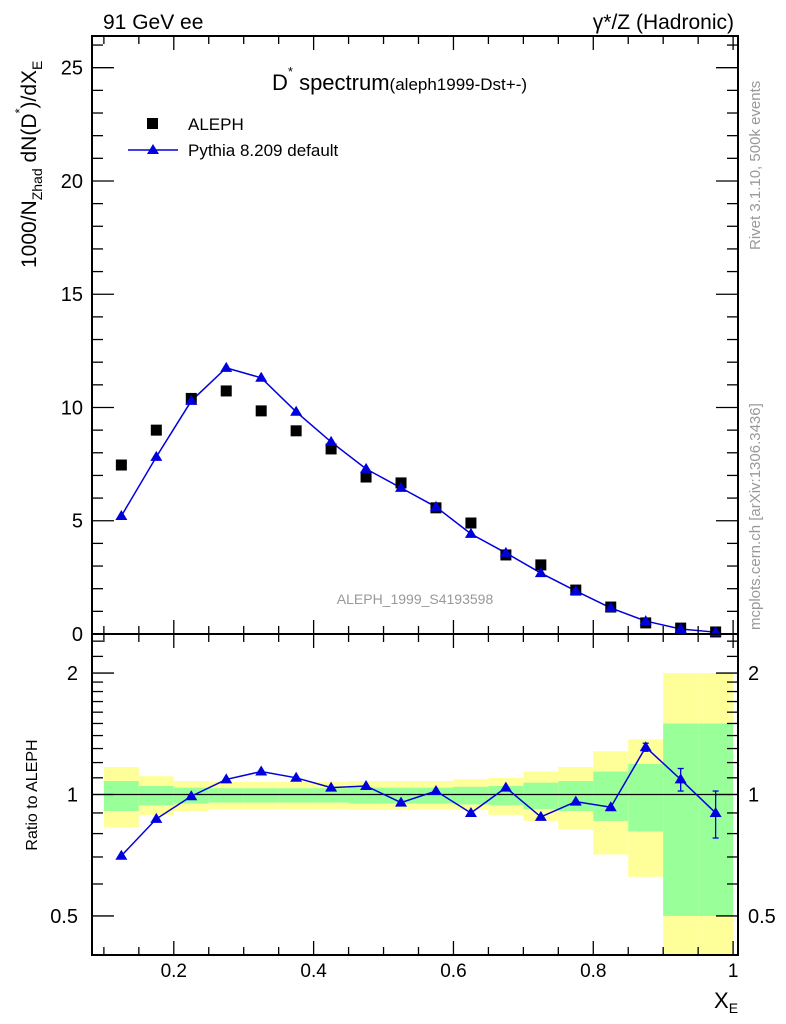 This screenshot has width=786, height=1024. Describe the element at coordinates (762, 917) in the screenshot. I see `ratio-y-tick-label-right: 0.5` at that location.